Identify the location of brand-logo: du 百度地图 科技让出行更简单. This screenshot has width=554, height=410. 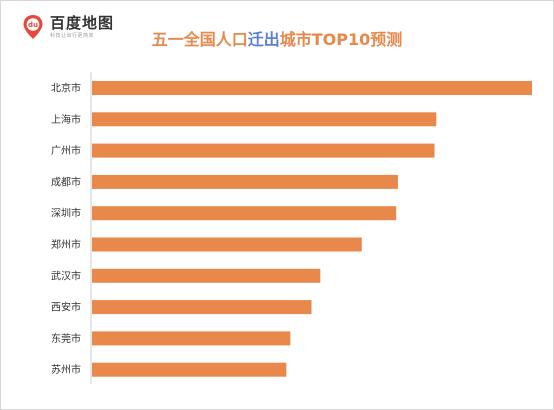
(68, 27).